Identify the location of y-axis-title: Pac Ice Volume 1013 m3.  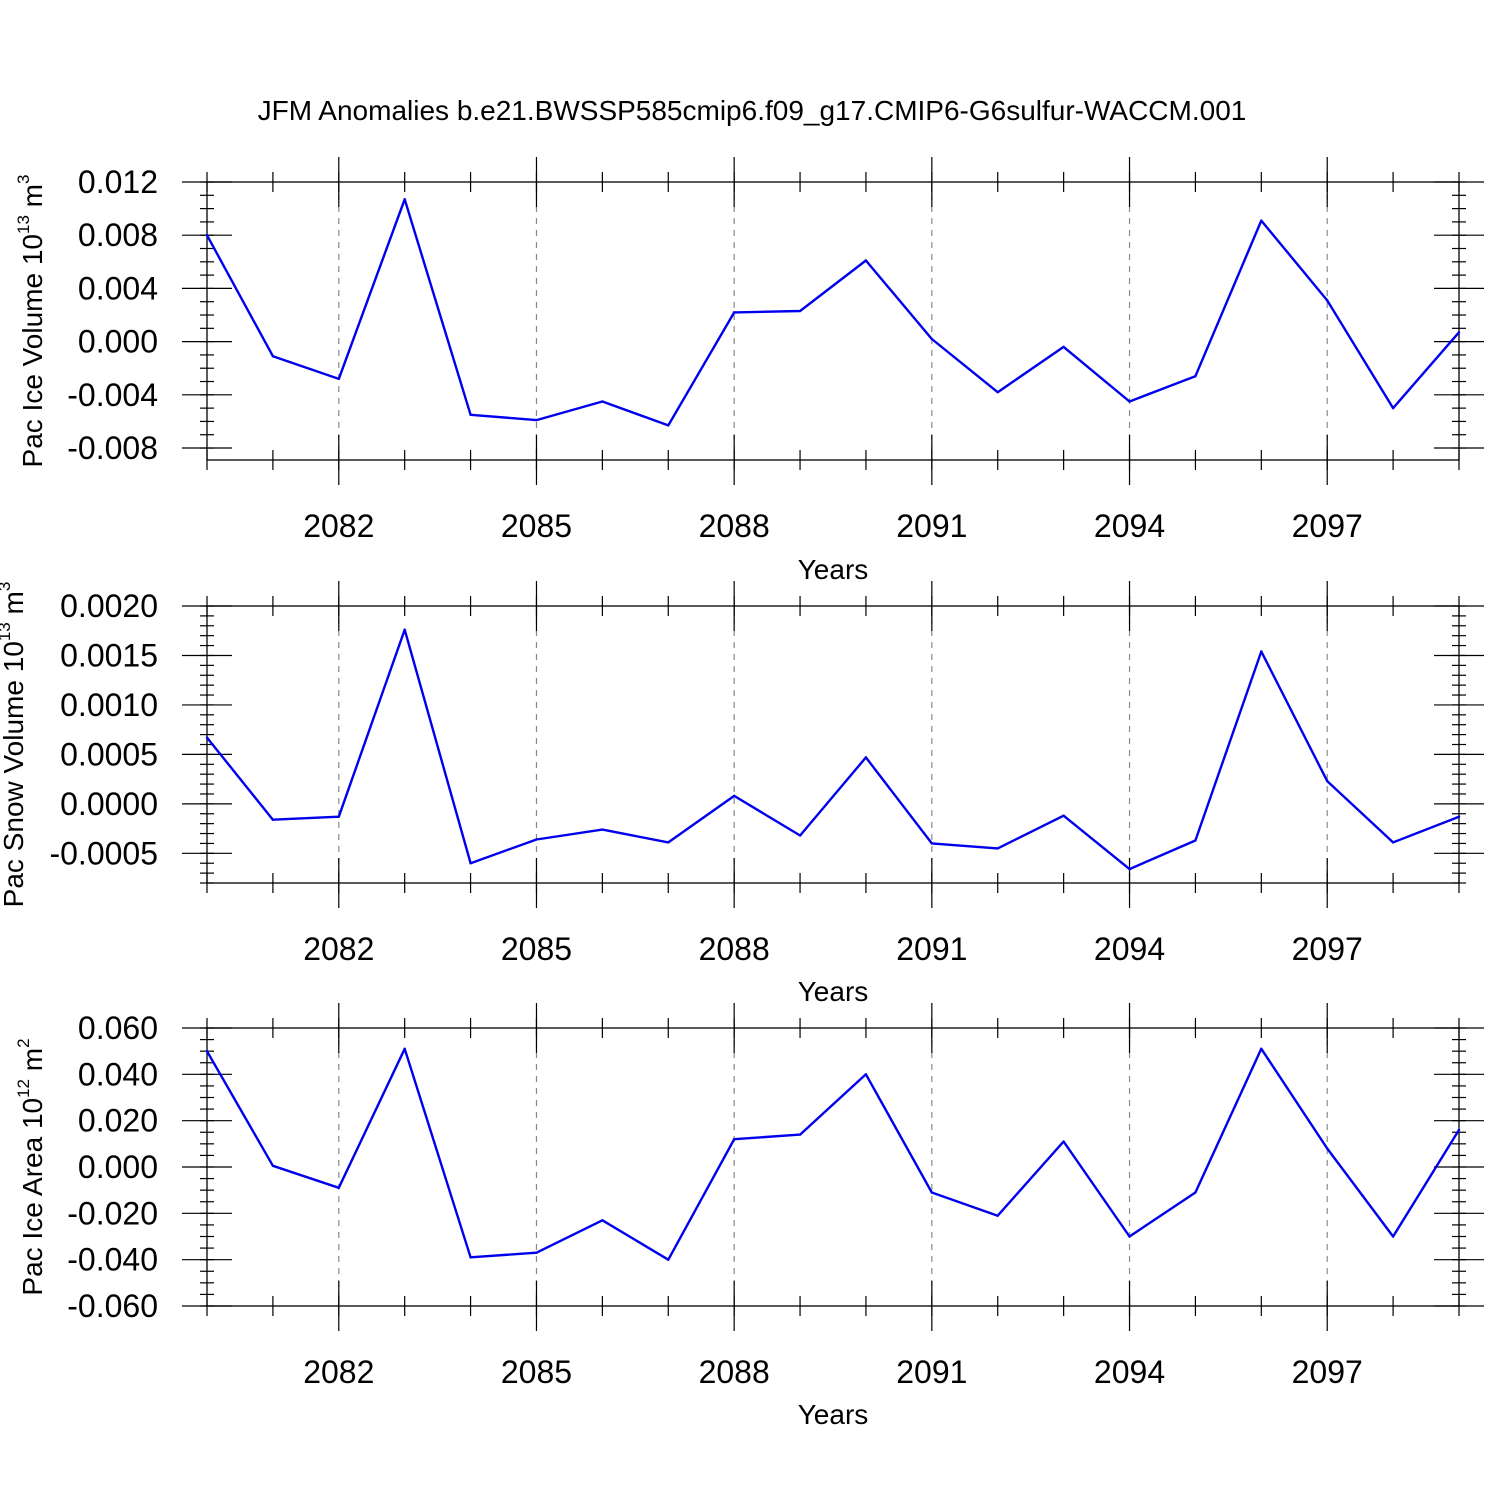
(31, 321).